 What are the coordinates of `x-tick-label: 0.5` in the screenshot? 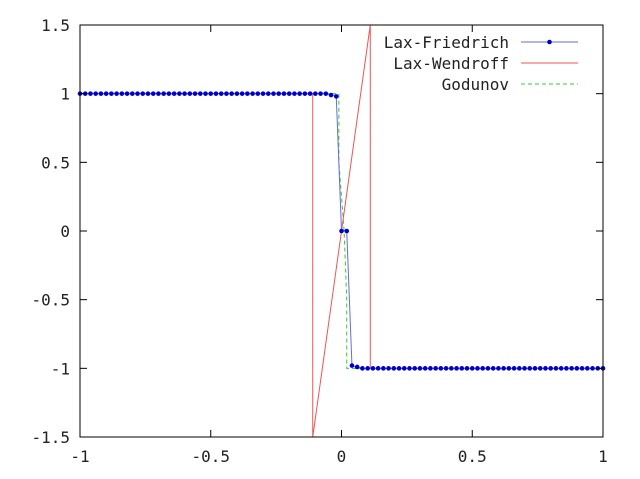 It's located at (472, 456).